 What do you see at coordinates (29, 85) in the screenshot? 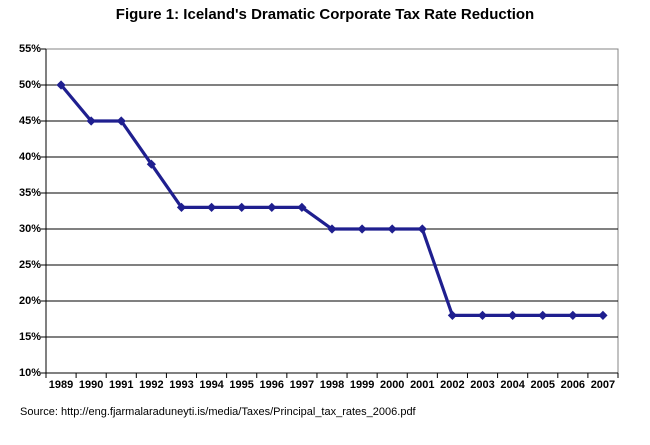
I see `y-axis-label: 50%` at bounding box center [29, 85].